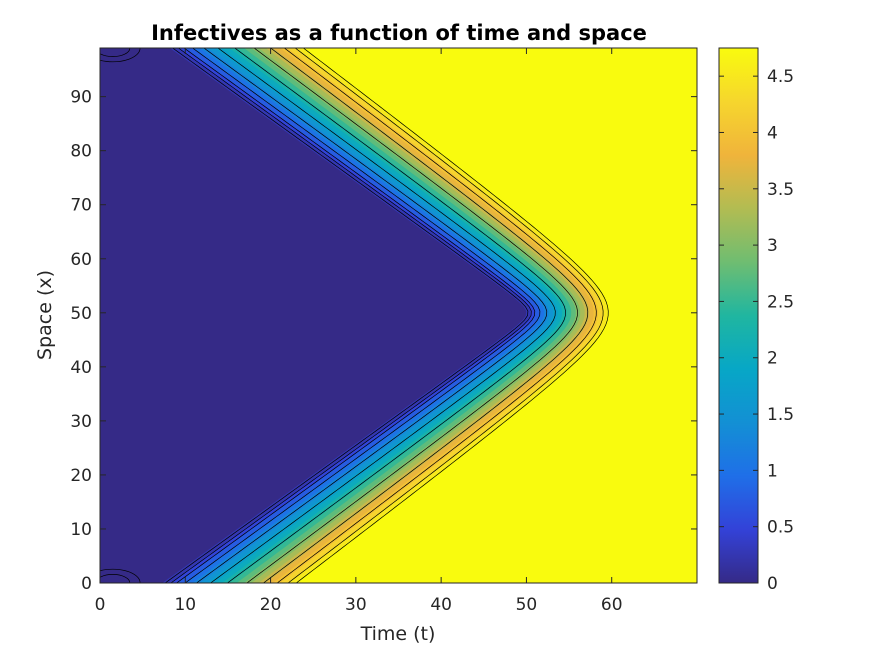 This screenshot has width=875, height=656. What do you see at coordinates (780, 528) in the screenshot?
I see `colorbar-tick-label: 0.5` at bounding box center [780, 528].